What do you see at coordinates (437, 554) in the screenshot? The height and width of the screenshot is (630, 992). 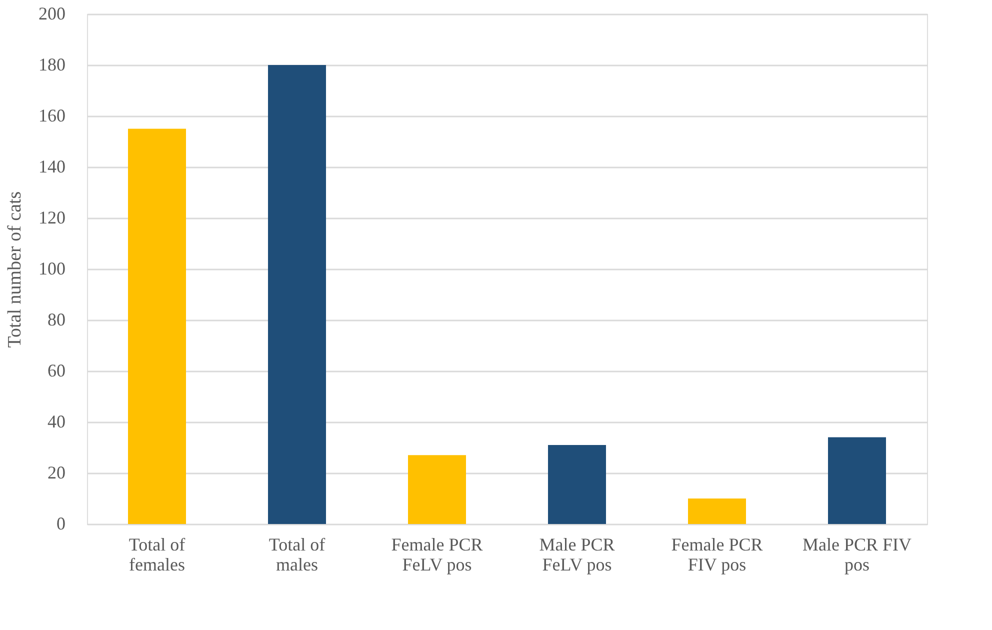 I see `x-tick-label: Female PCR FeLV pos` at bounding box center [437, 554].